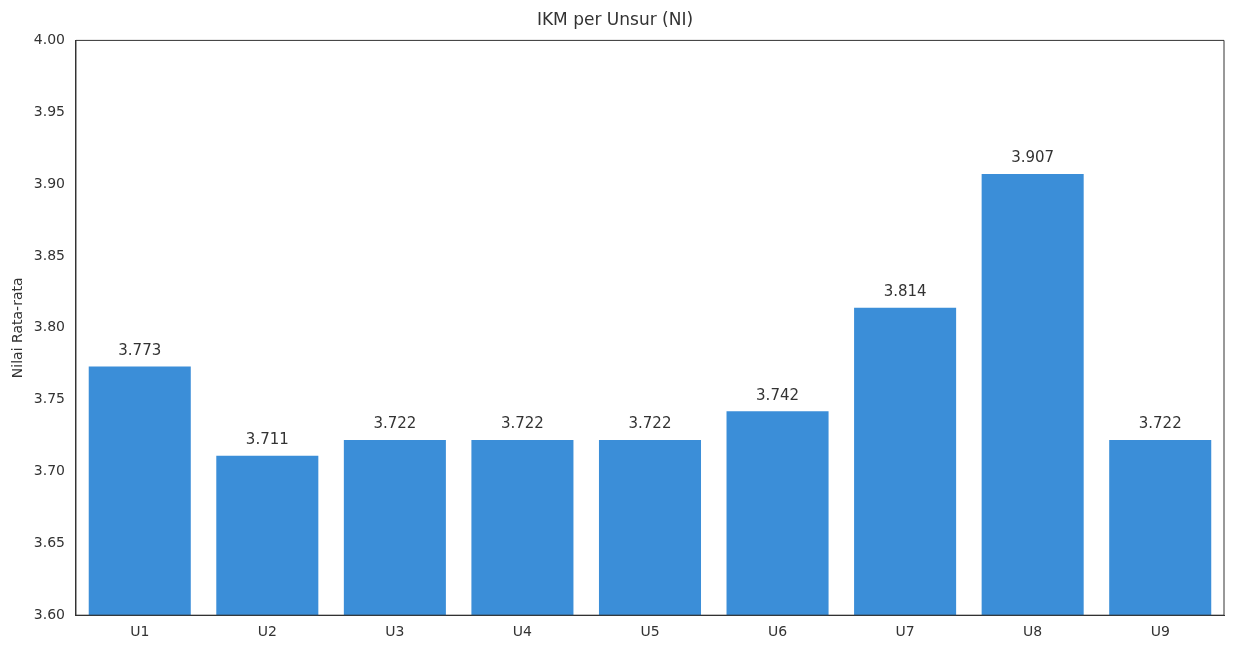  Describe the element at coordinates (615, 18) in the screenshot. I see `chart-title: IKM per Unsur (NI)` at that location.